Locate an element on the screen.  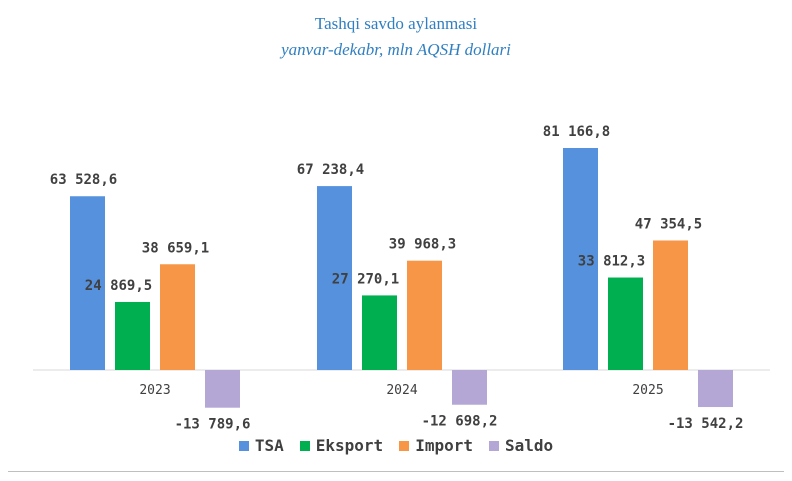
bar-tsa-2025 is located at coordinates (580, 259).